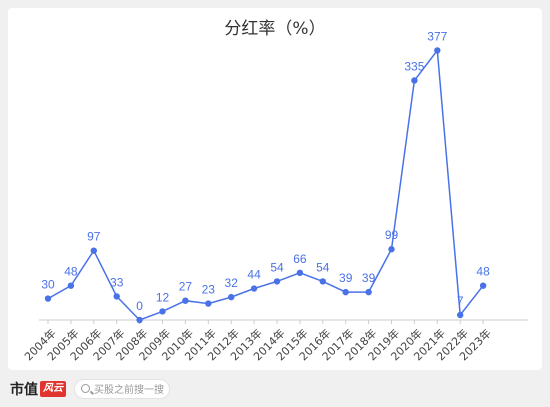  I want to click on data-label: 32, so click(232, 283).